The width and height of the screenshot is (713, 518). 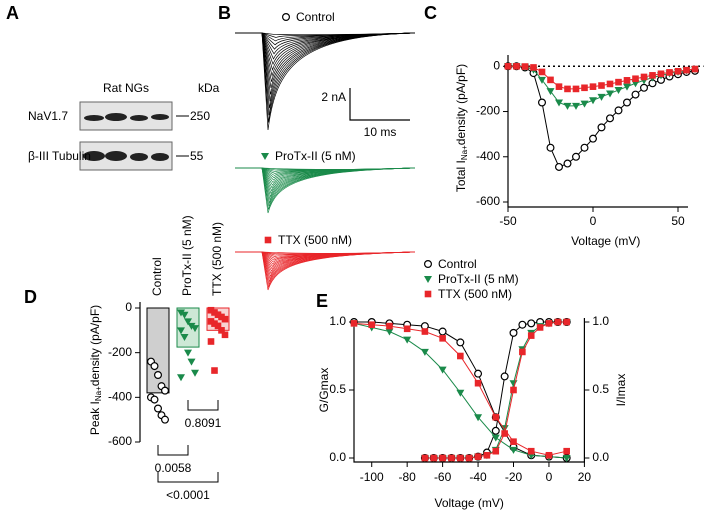 I want to click on label-part: Na+, so click(x=98, y=393).